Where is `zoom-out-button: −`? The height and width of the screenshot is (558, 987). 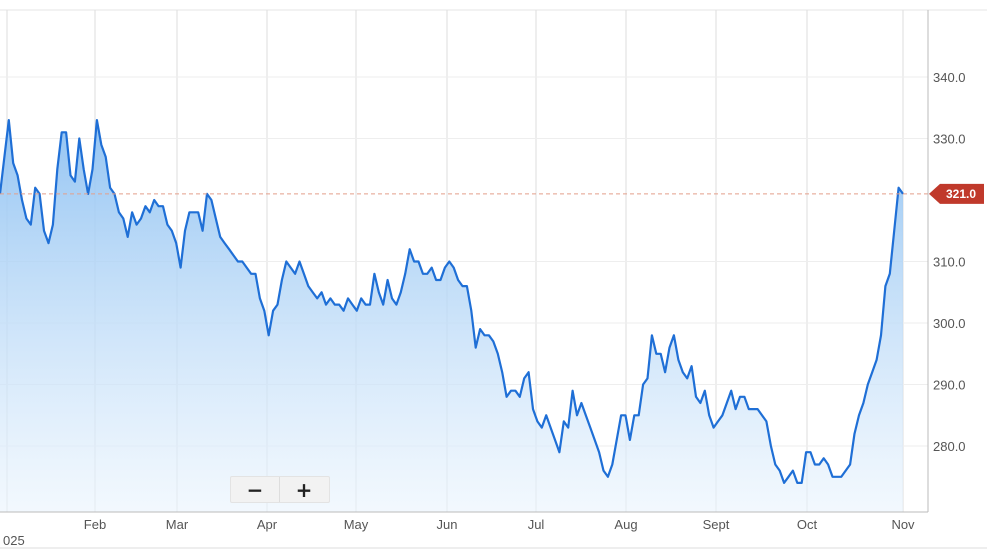 zoom-out-button: − is located at coordinates (255, 489).